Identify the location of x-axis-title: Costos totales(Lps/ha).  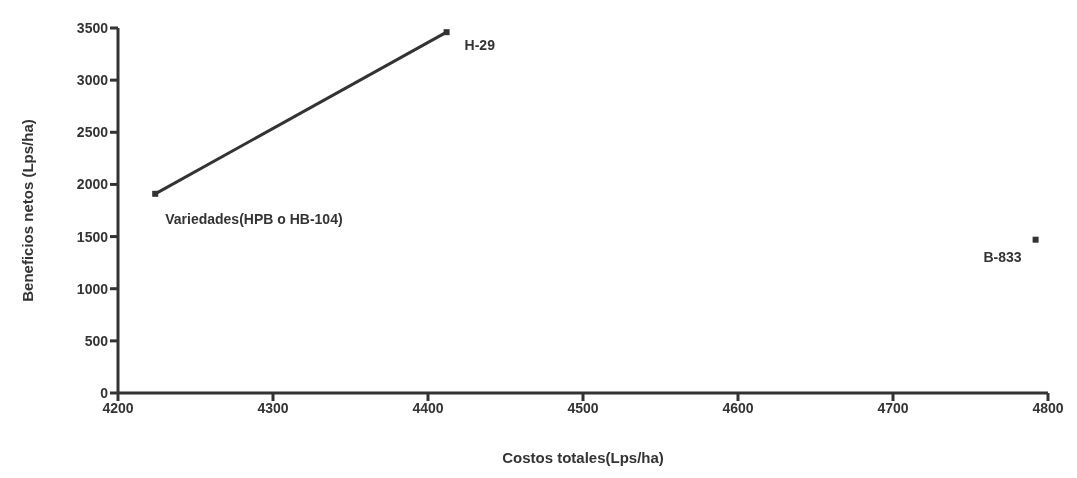
(583, 457).